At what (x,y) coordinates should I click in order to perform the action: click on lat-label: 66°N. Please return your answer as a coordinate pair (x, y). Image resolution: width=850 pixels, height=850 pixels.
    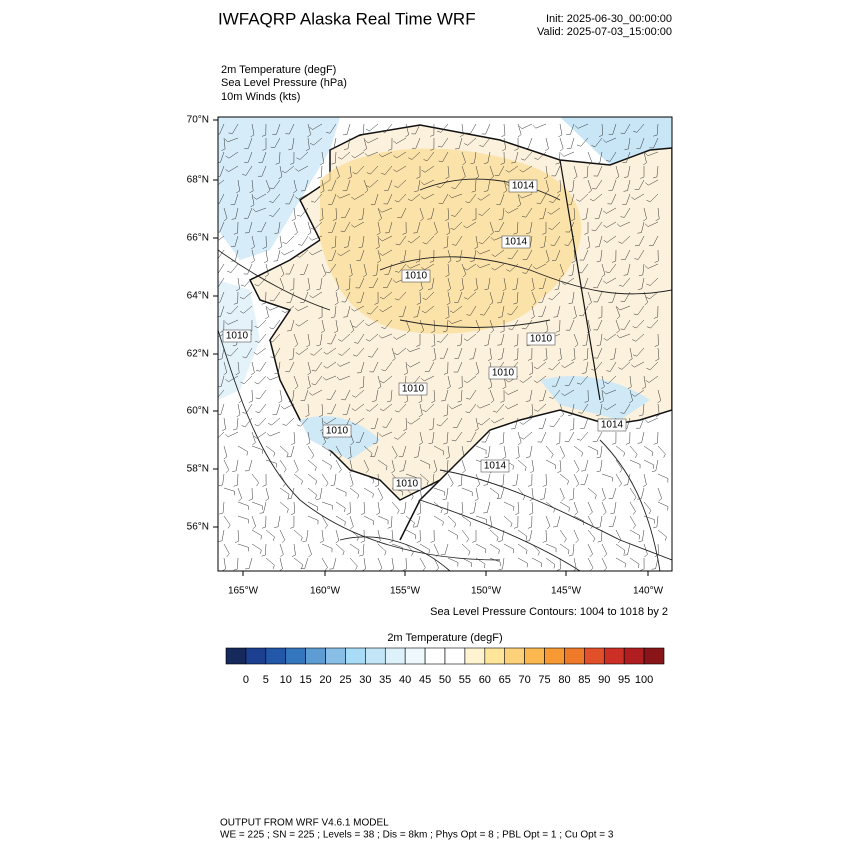
    Looking at the image, I should click on (198, 238).